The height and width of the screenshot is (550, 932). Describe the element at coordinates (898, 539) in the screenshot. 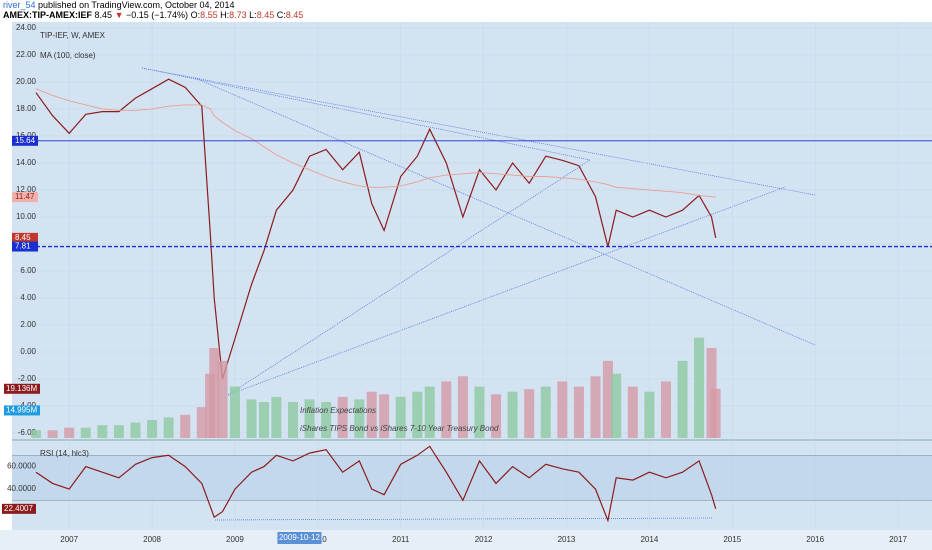

I see `x-tick-label: 2017` at that location.